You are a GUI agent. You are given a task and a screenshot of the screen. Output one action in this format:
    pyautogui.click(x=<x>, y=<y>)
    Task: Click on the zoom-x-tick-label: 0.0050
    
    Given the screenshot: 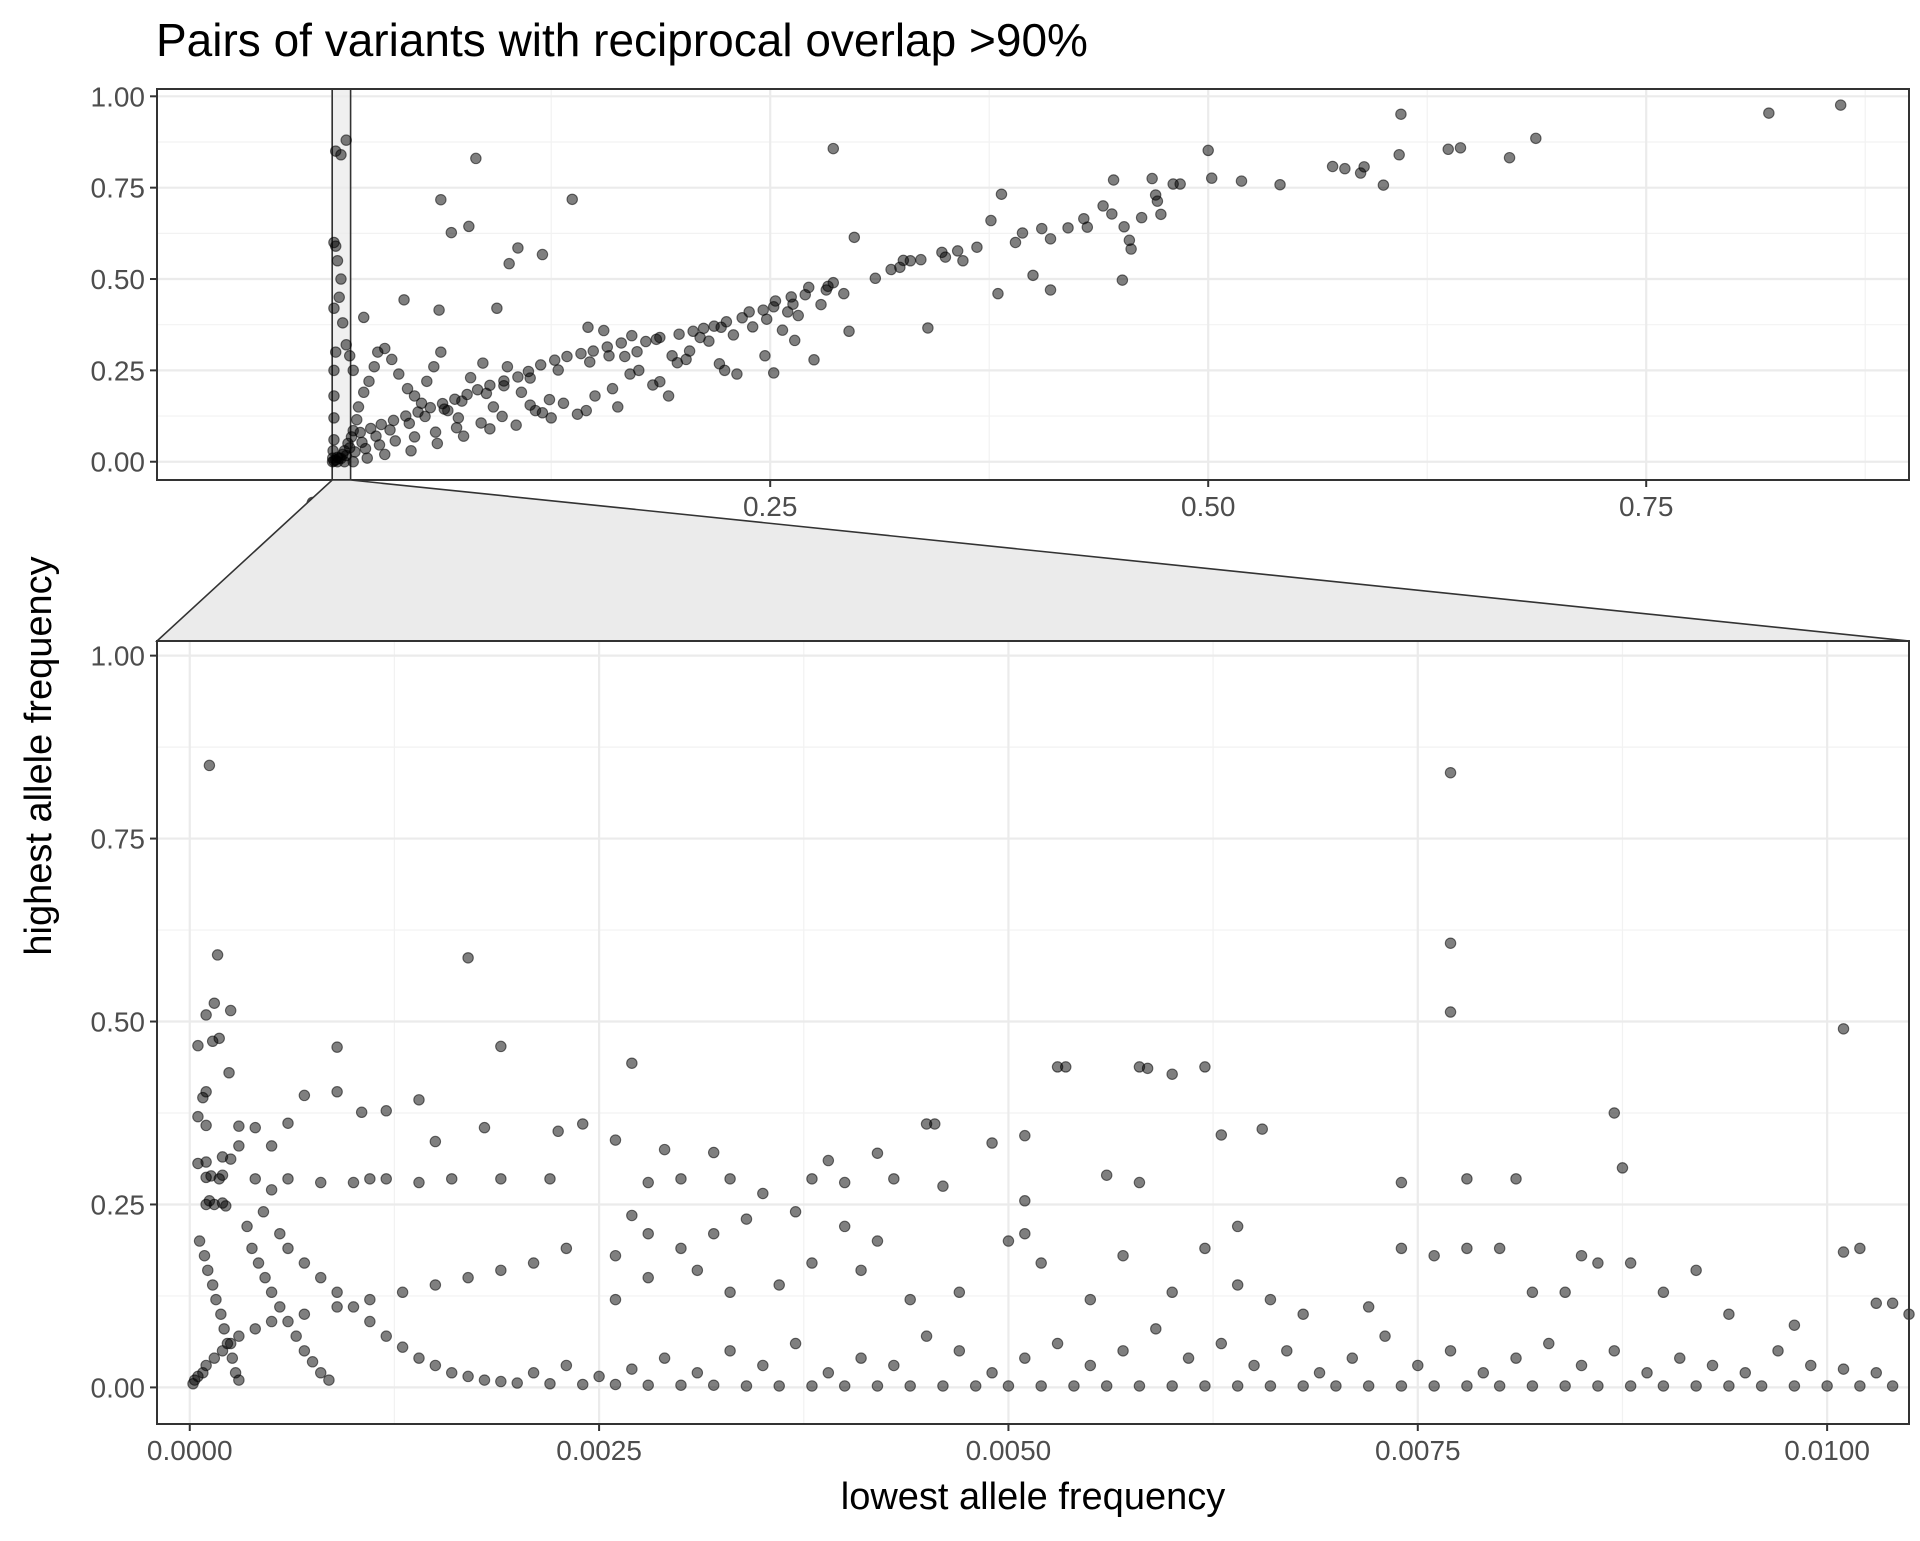 What is the action you would take?
    pyautogui.click(x=1009, y=1450)
    